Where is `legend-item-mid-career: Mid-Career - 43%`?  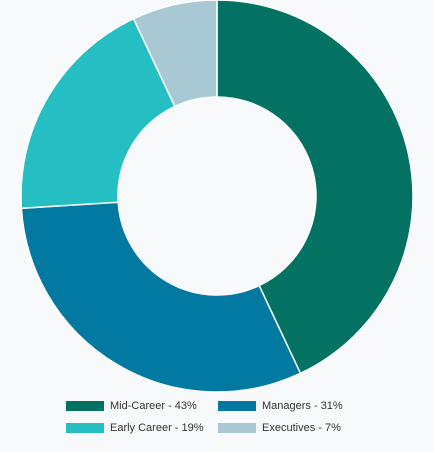
legend-item-mid-career: Mid-Career - 43% is located at coordinates (142, 406).